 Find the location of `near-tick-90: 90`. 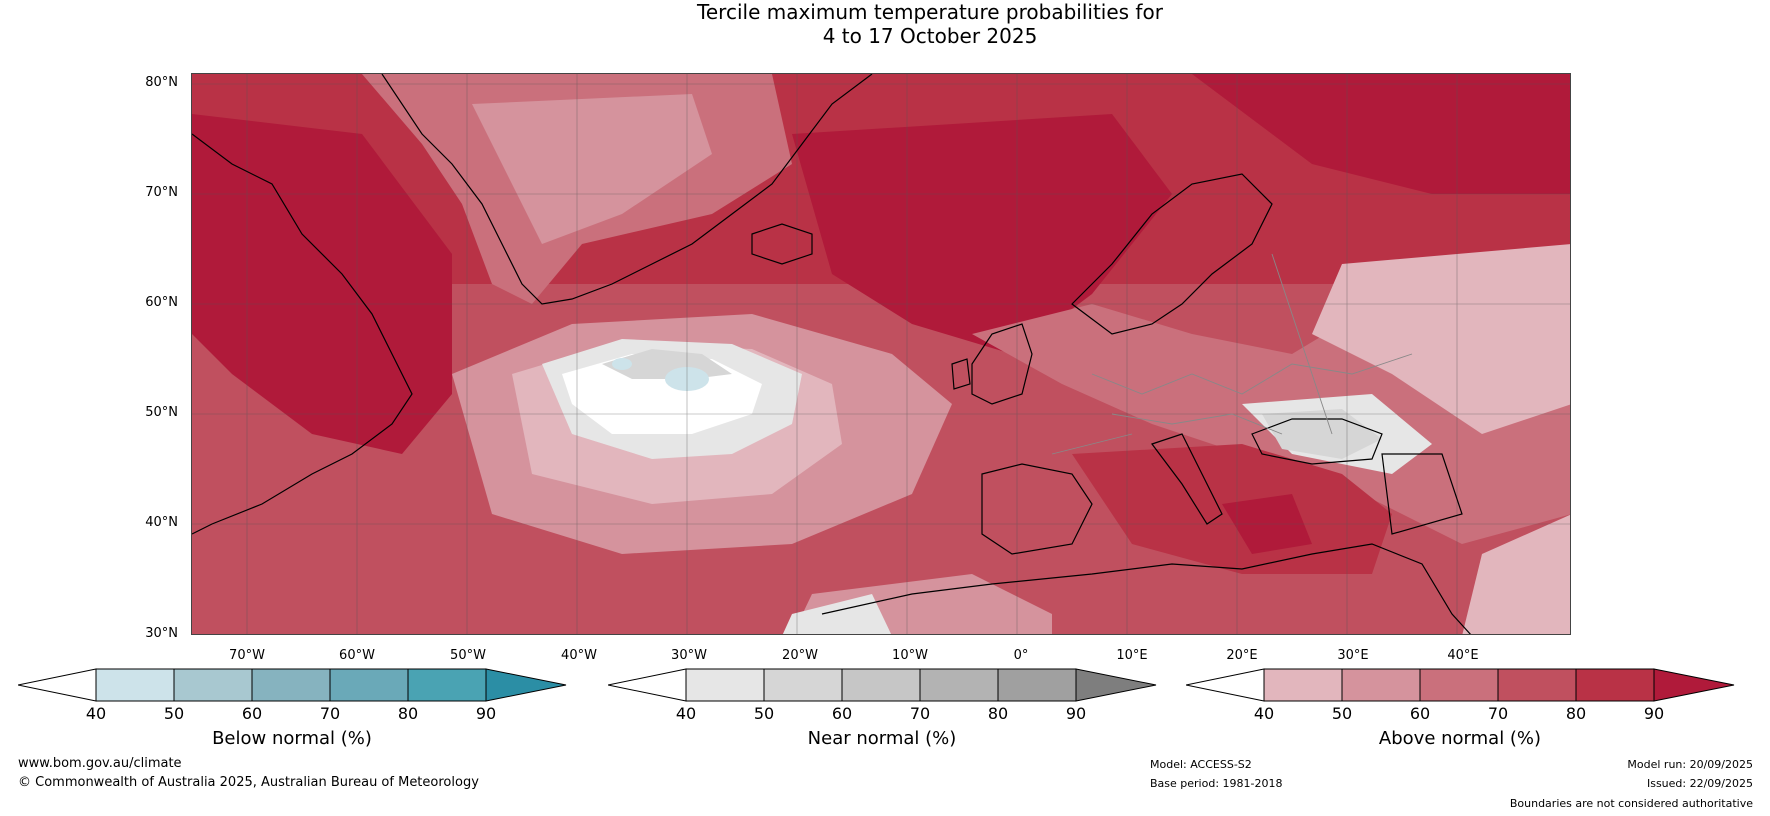

near-tick-90: 90 is located at coordinates (1076, 713).